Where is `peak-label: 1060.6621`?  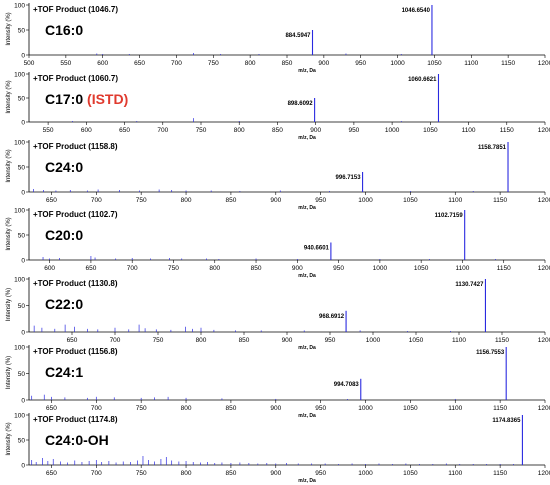 peak-label: 1060.6621 is located at coordinates (422, 80).